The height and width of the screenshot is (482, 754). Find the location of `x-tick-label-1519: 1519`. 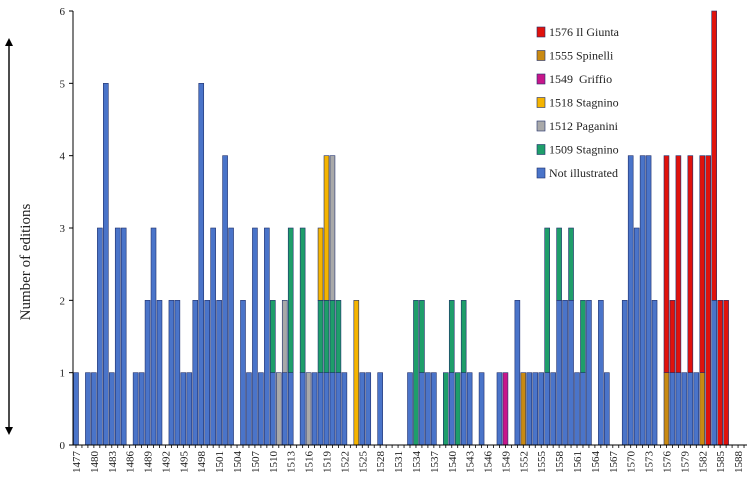

x-tick-label-1519: 1519 is located at coordinates (327, 462).